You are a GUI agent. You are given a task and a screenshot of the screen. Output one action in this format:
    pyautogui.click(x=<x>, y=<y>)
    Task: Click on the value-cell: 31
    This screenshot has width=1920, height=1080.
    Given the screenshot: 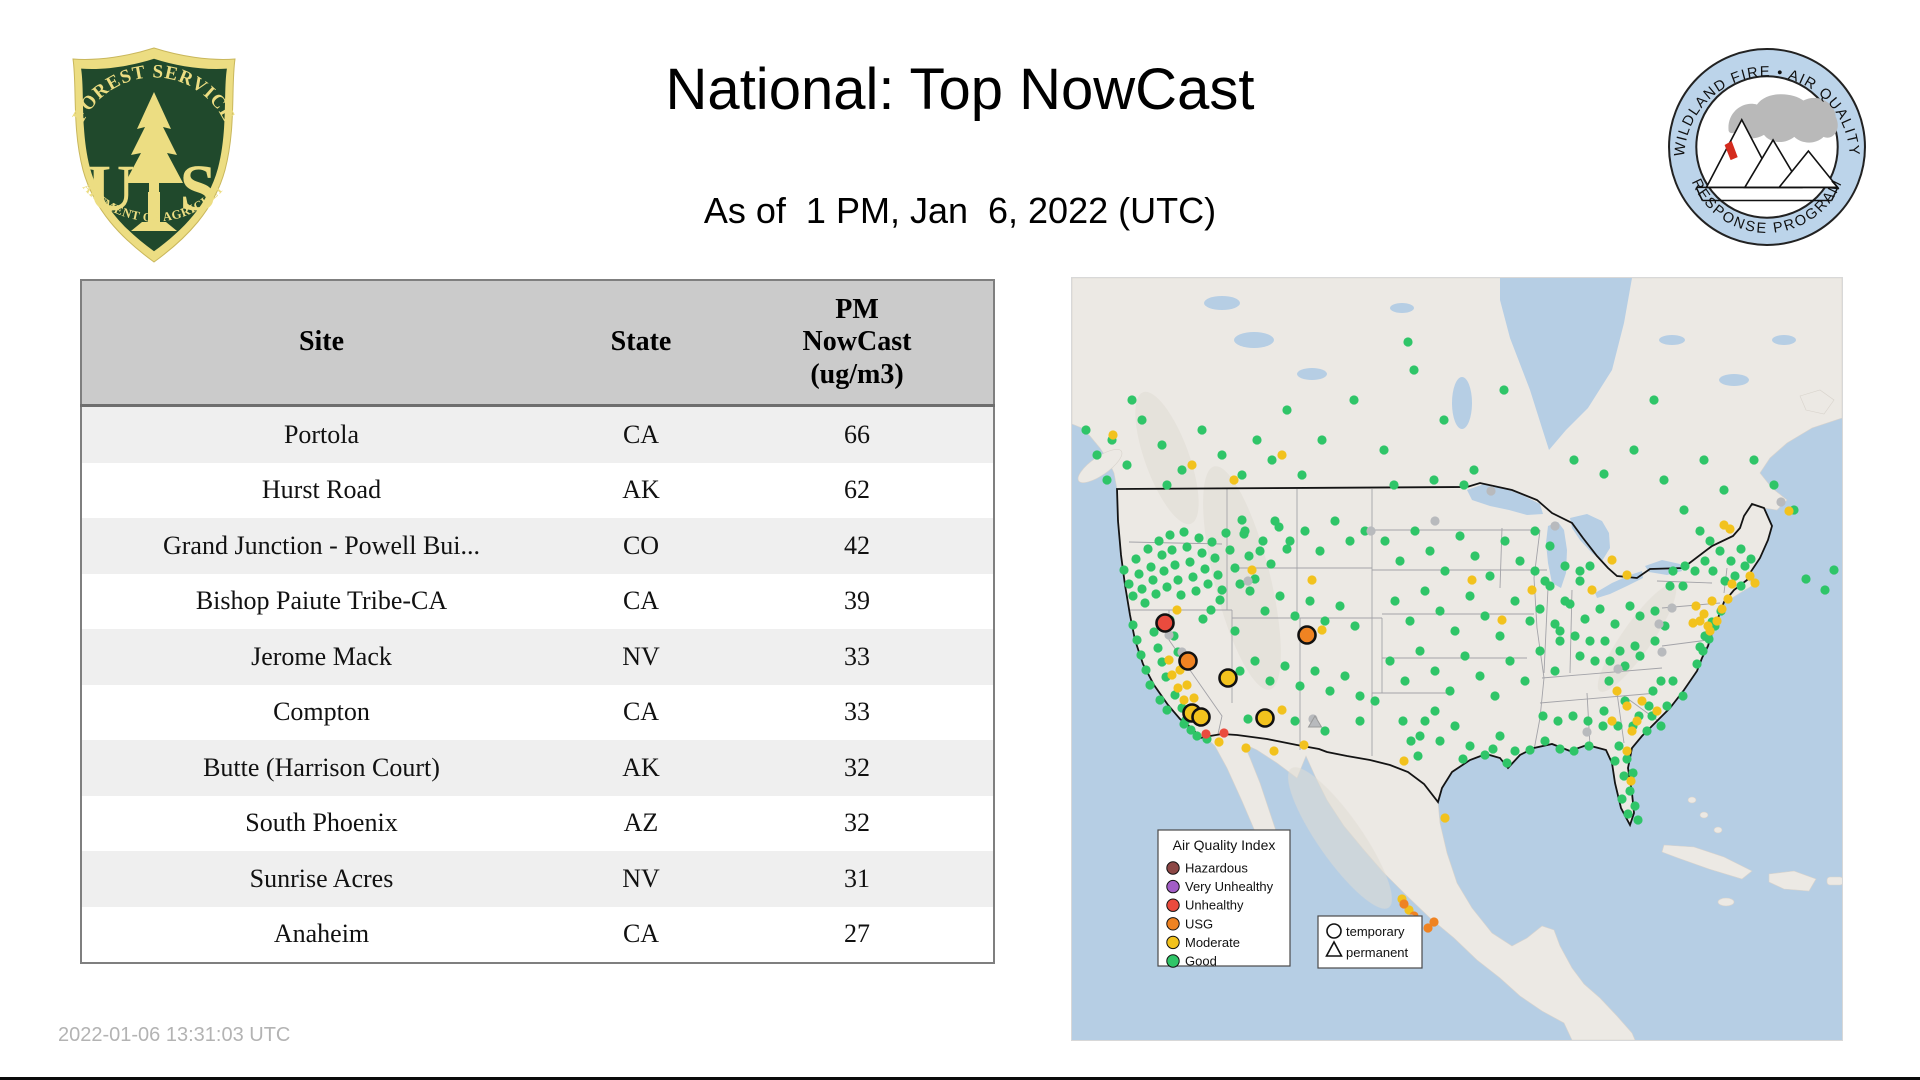 What is the action you would take?
    pyautogui.click(x=857, y=878)
    